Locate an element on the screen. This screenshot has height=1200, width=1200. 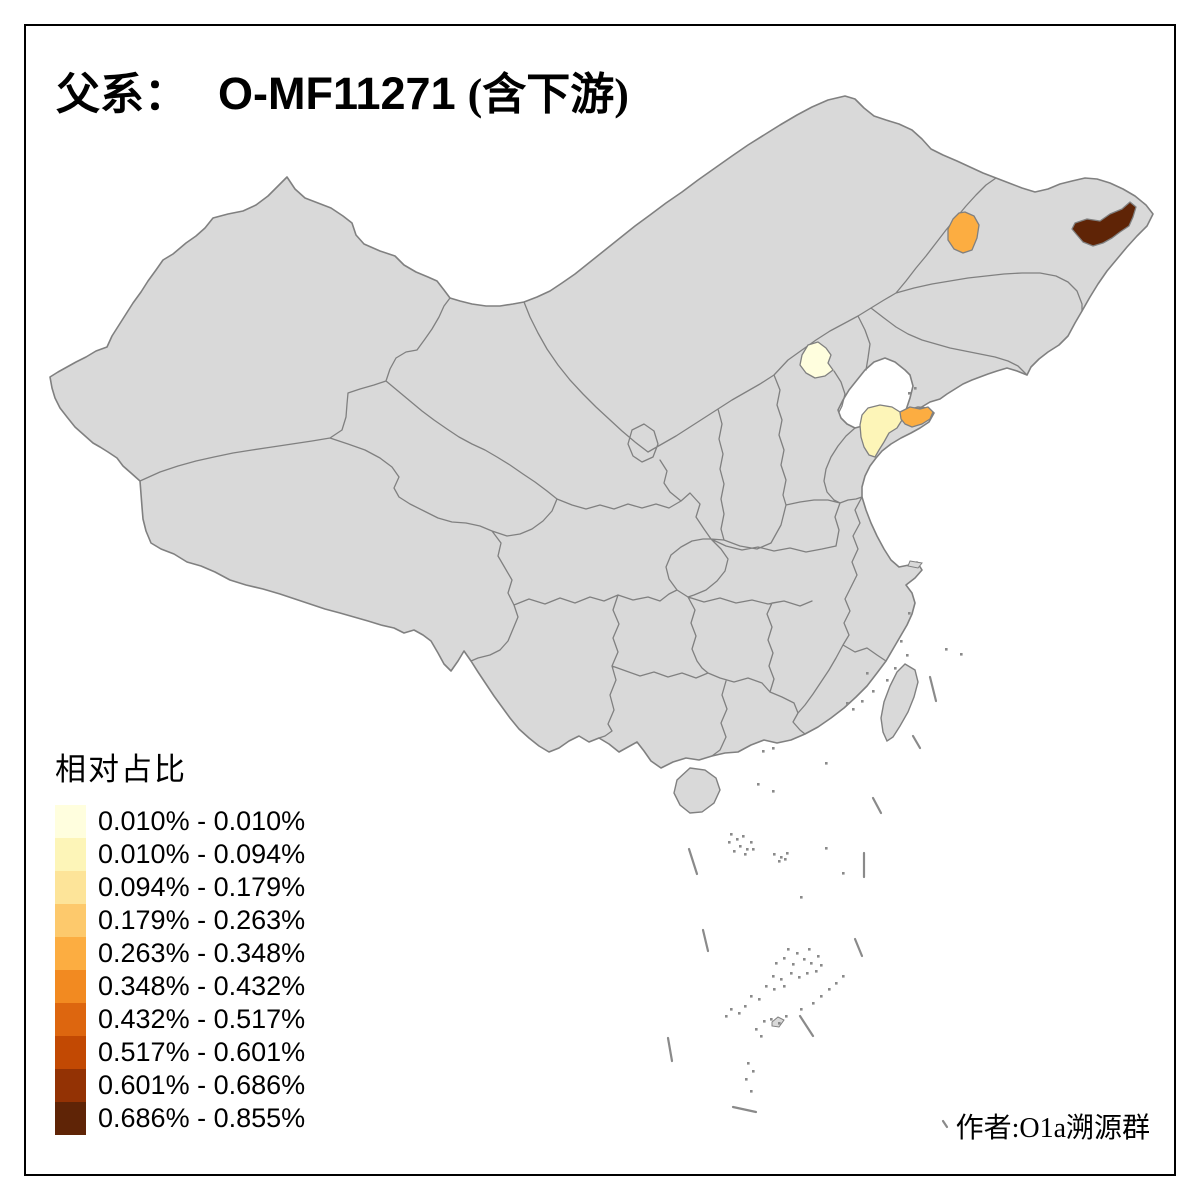
legend-label: 0.094% - 0.179% is located at coordinates (202, 887).